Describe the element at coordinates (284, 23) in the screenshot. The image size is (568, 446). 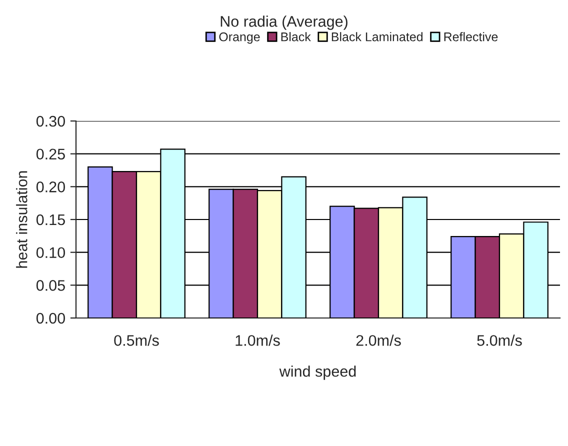
I see `chart-title: No radia (Average)` at that location.